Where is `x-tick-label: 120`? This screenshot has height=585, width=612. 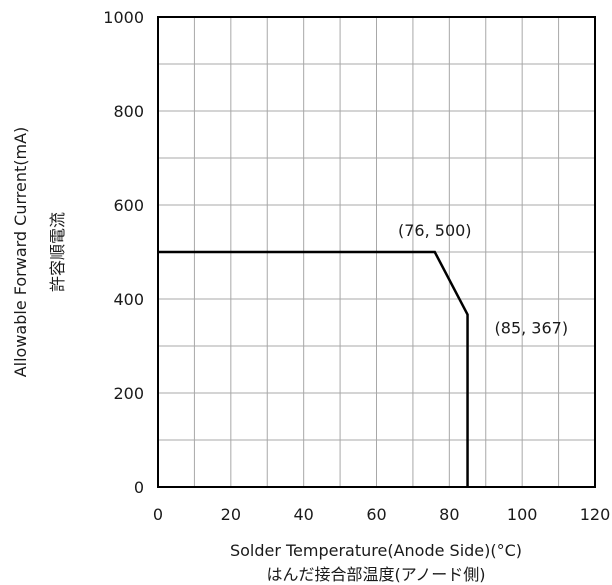 x-tick-label: 120 is located at coordinates (595, 514).